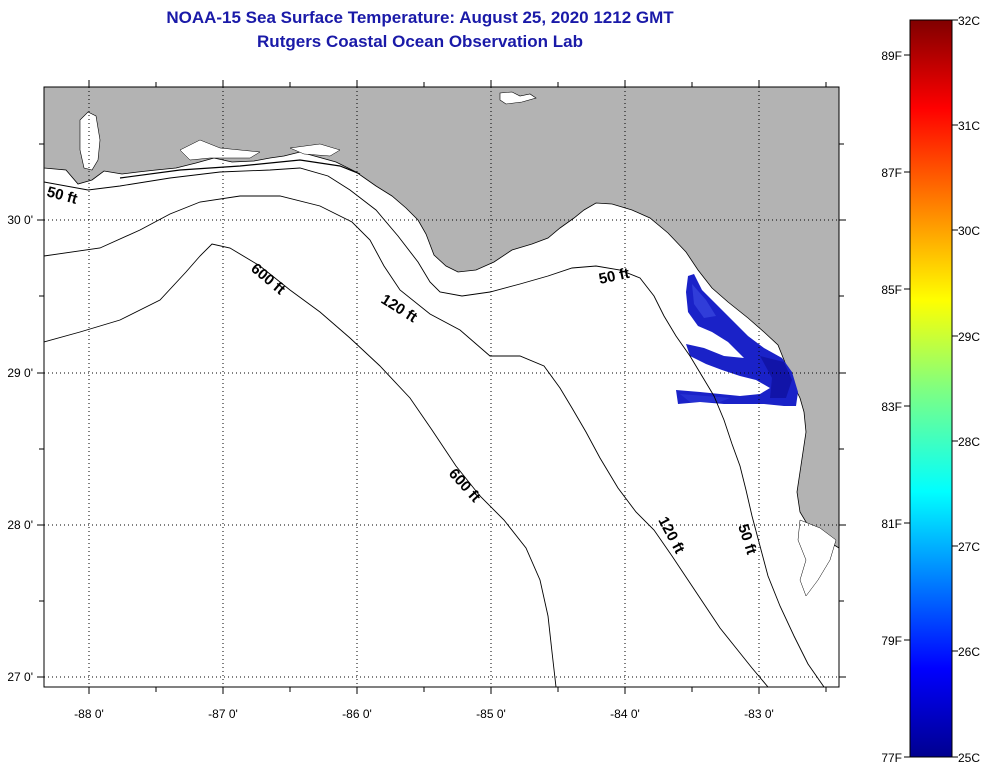 This screenshot has height=770, width=992. Describe the element at coordinates (891, 524) in the screenshot. I see `colorbar-f-label: 81F` at that location.